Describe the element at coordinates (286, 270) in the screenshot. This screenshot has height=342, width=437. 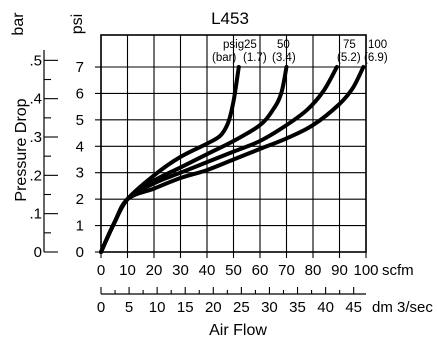
I see `x-scfm-tick-label: 70` at that location.